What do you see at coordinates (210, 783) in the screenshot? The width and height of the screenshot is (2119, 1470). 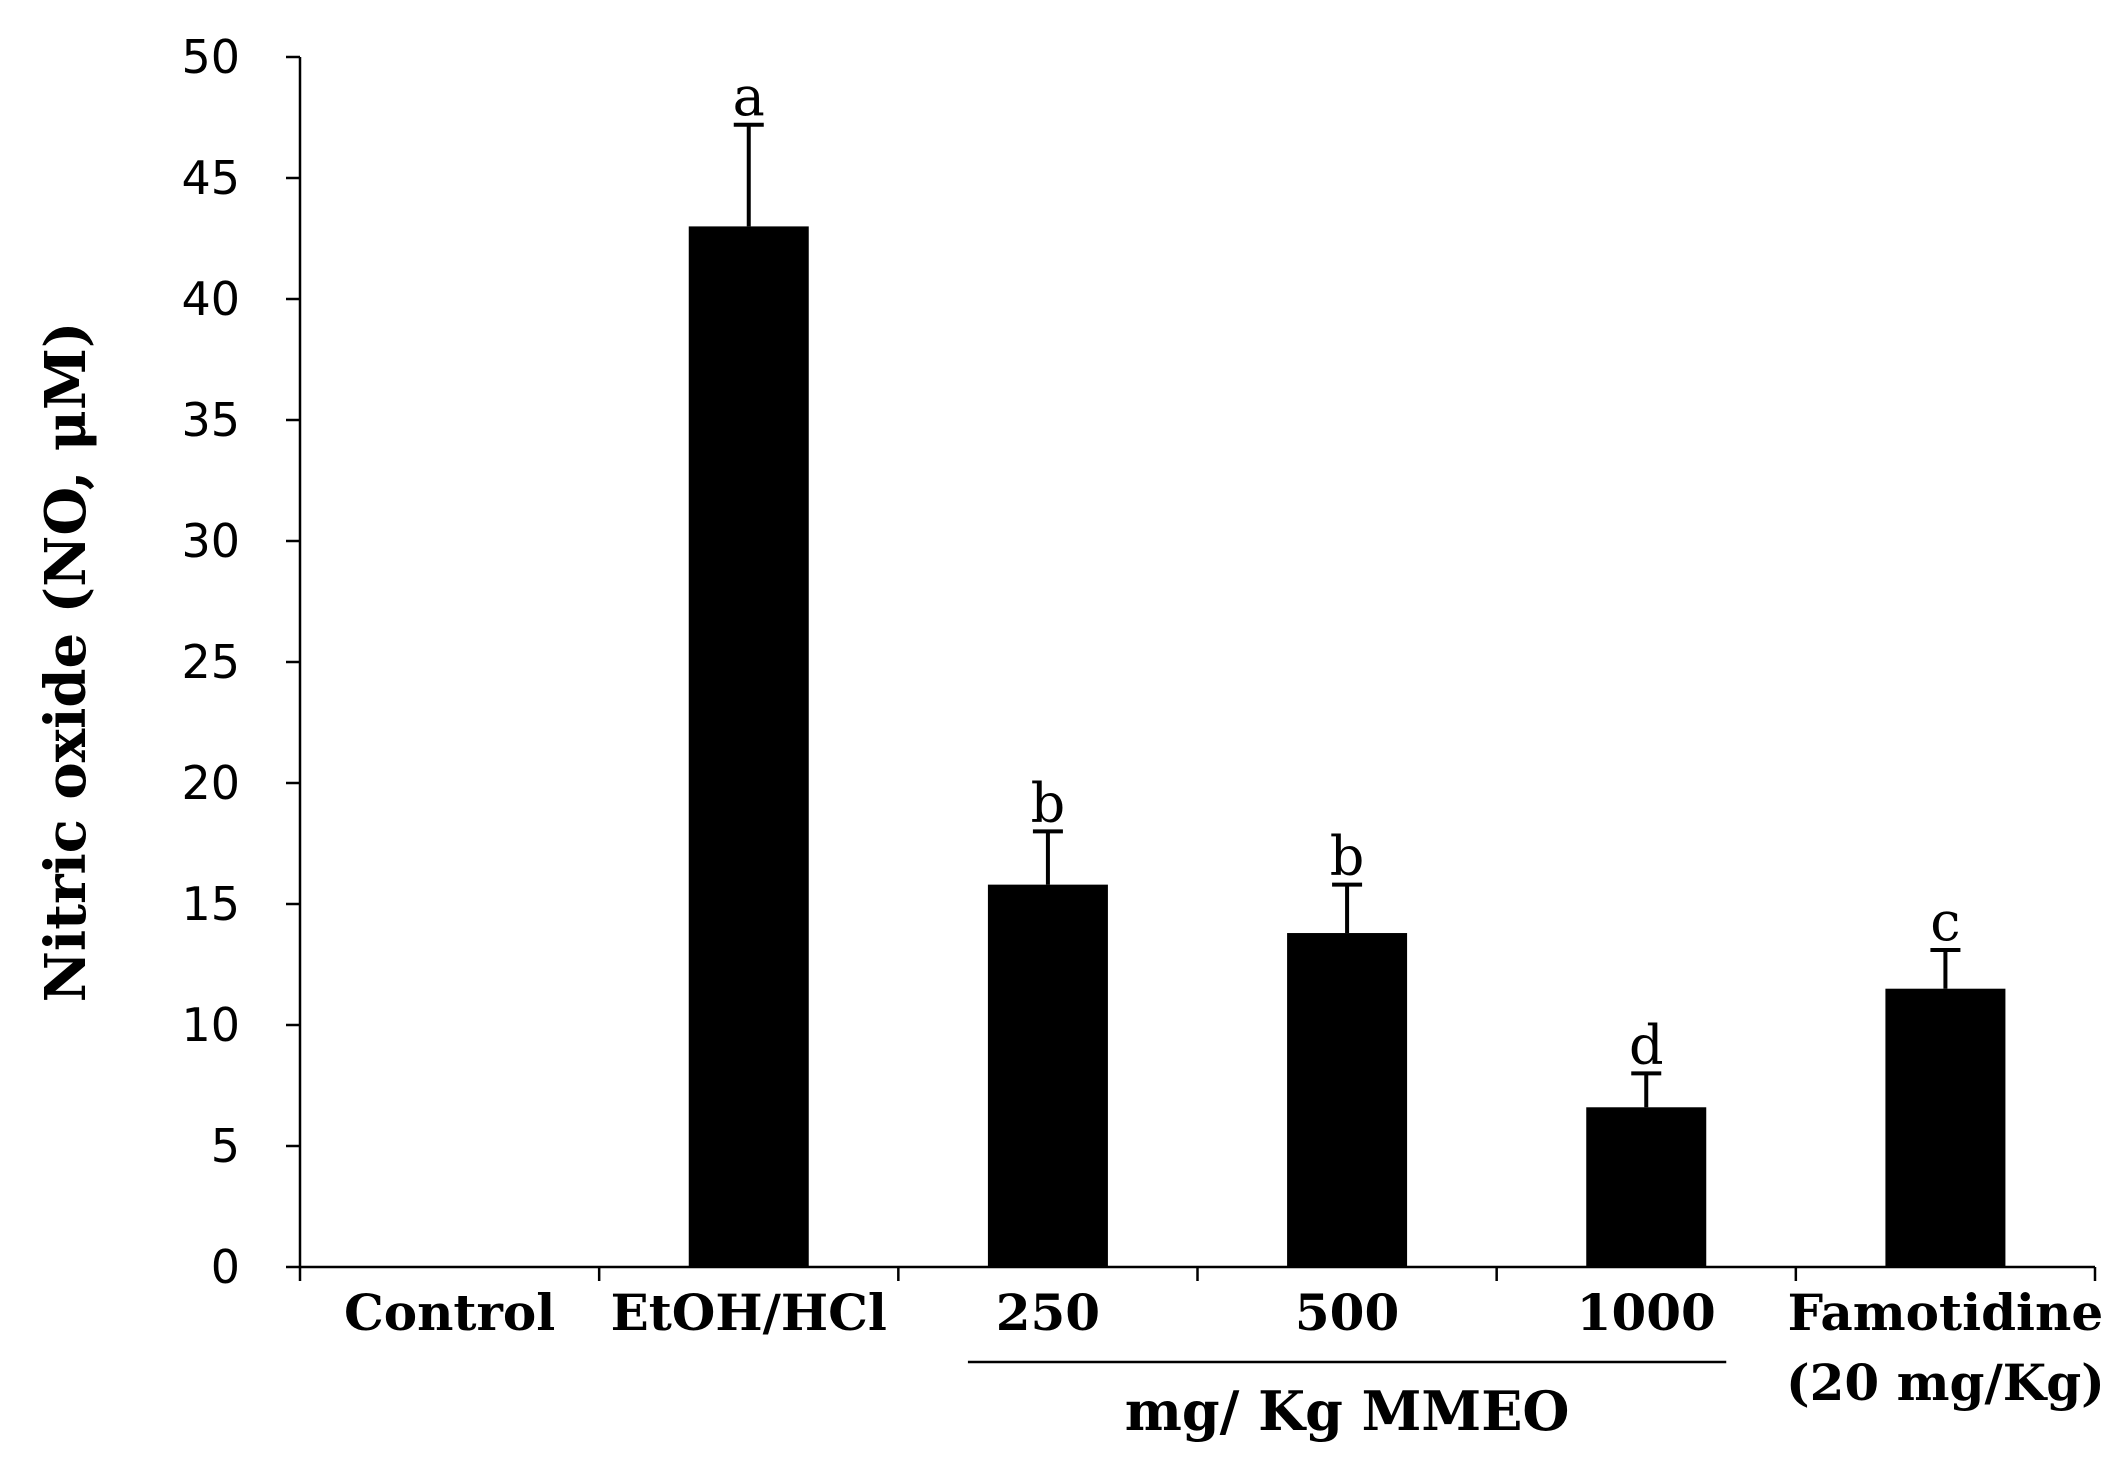 I see `y-tick-label: 20` at bounding box center [210, 783].